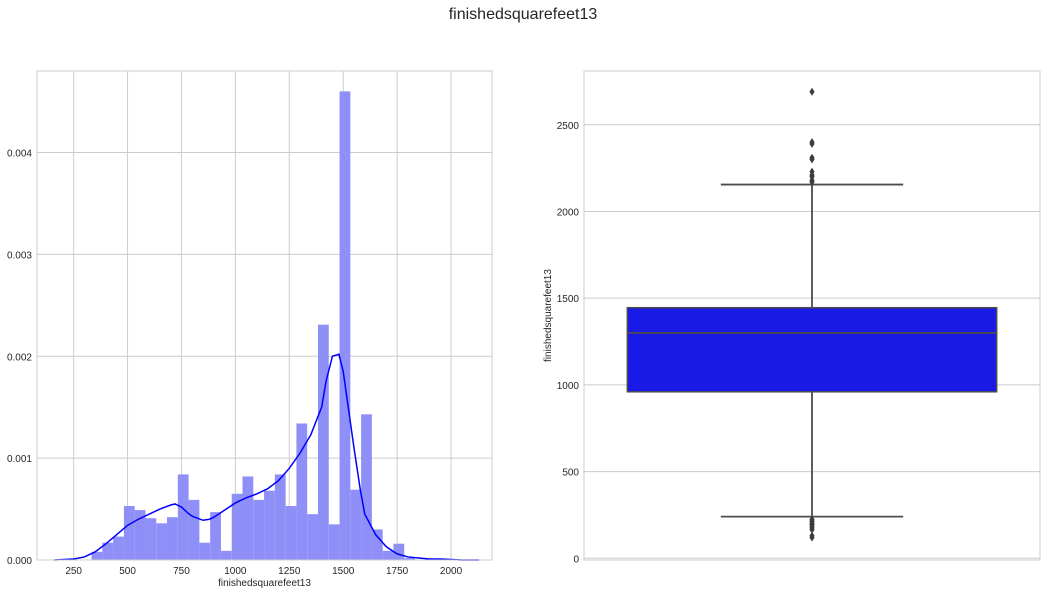 The height and width of the screenshot is (593, 1047). Describe the element at coordinates (568, 299) in the screenshot. I see `y-tick-label: 1500` at that location.